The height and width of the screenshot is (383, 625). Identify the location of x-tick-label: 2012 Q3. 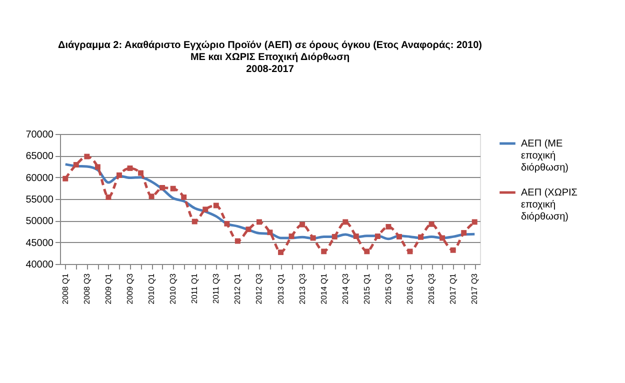
(259, 288).